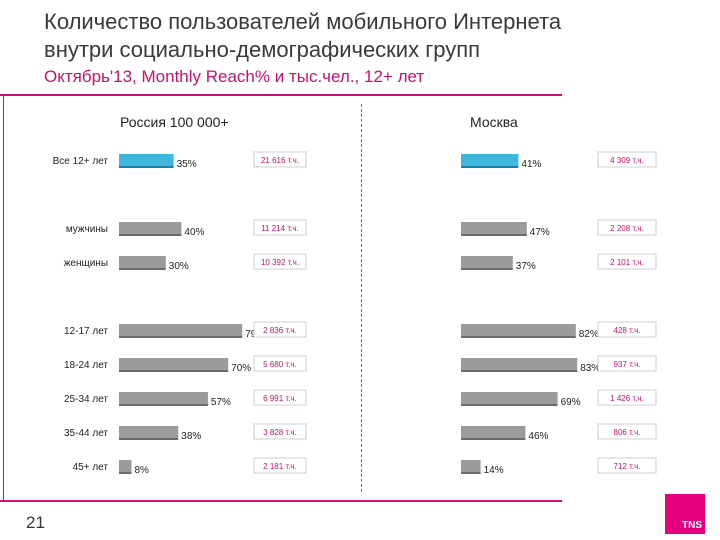  Describe the element at coordinates (571, 402) in the screenshot. I see `value-label: 69%` at that location.